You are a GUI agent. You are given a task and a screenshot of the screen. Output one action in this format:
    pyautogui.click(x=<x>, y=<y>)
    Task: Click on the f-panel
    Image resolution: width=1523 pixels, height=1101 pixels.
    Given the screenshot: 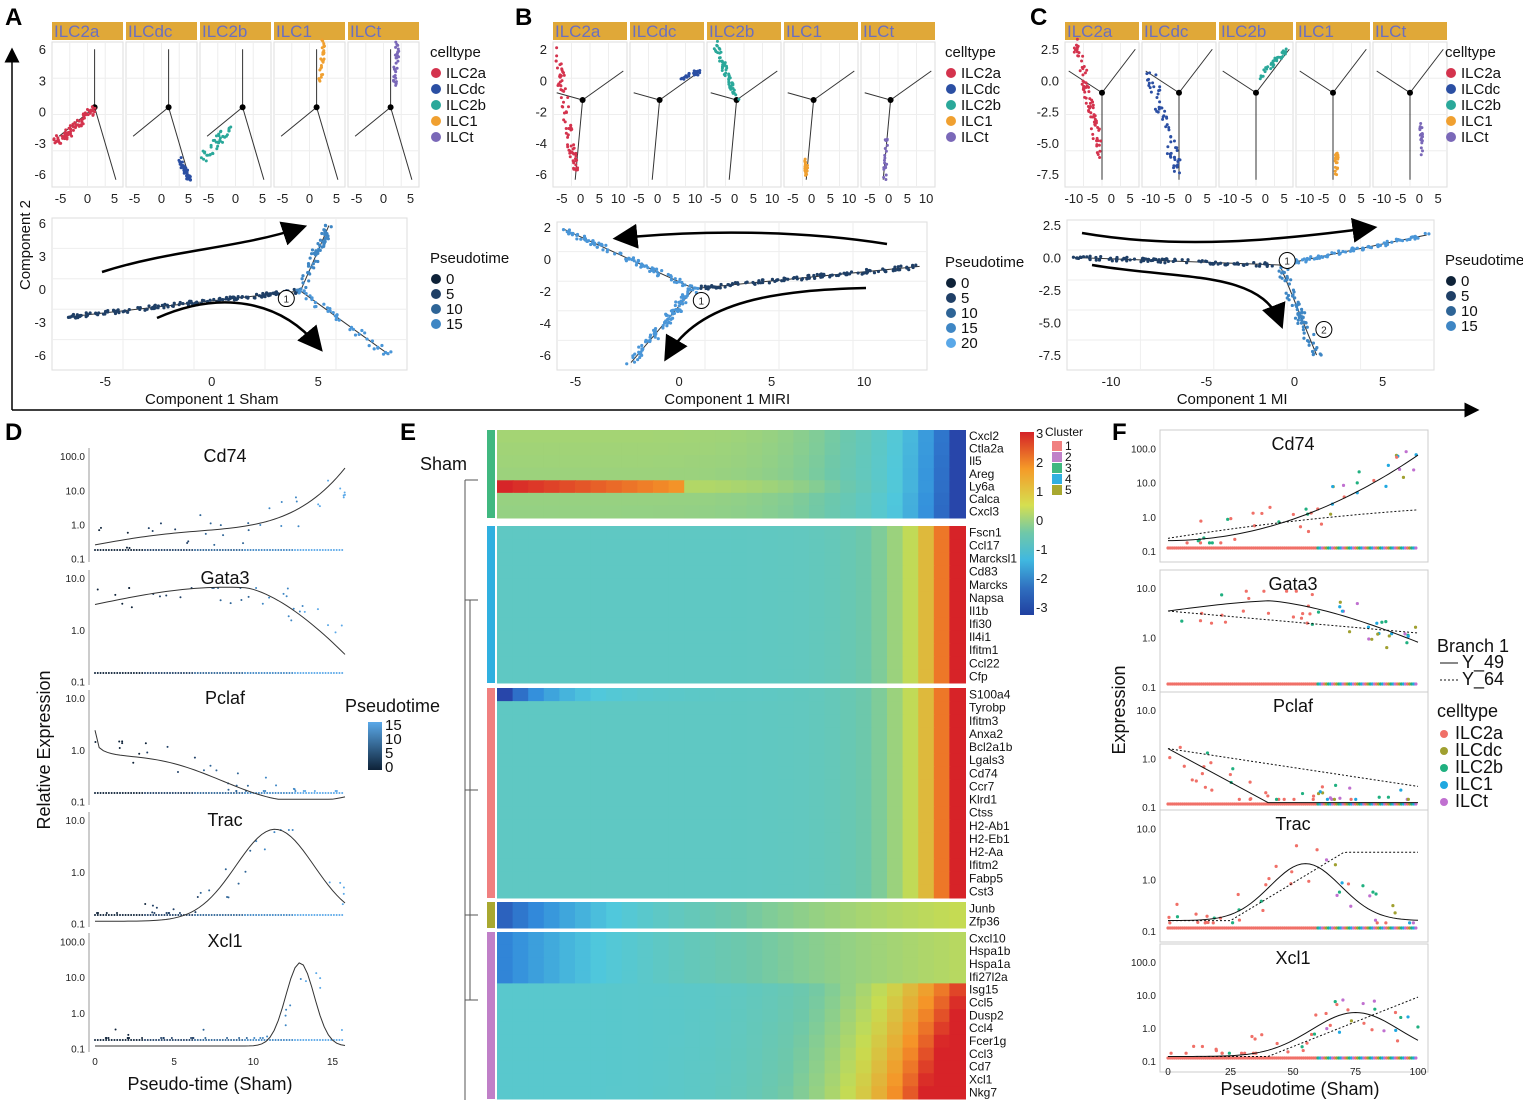 What is the action you would take?
    pyautogui.click(x=1294, y=496)
    